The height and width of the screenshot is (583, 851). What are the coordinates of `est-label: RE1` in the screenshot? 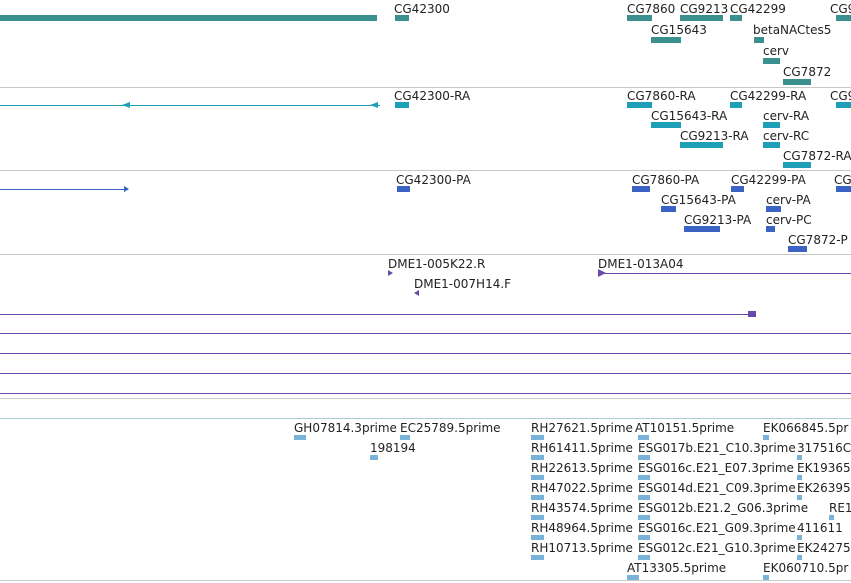 It's located at (840, 508).